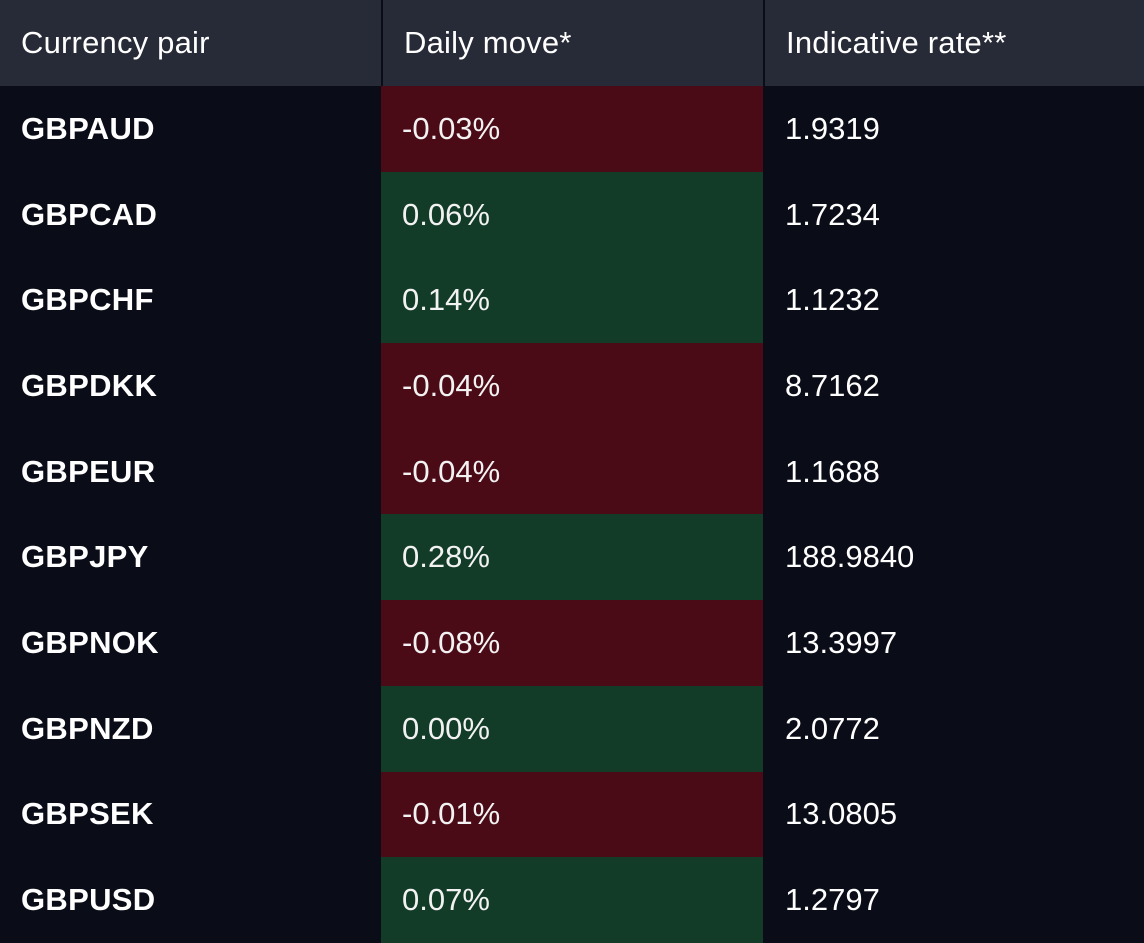 This screenshot has height=943, width=1144. I want to click on column-header-indicative-rate: Indicative rate**, so click(953, 43).